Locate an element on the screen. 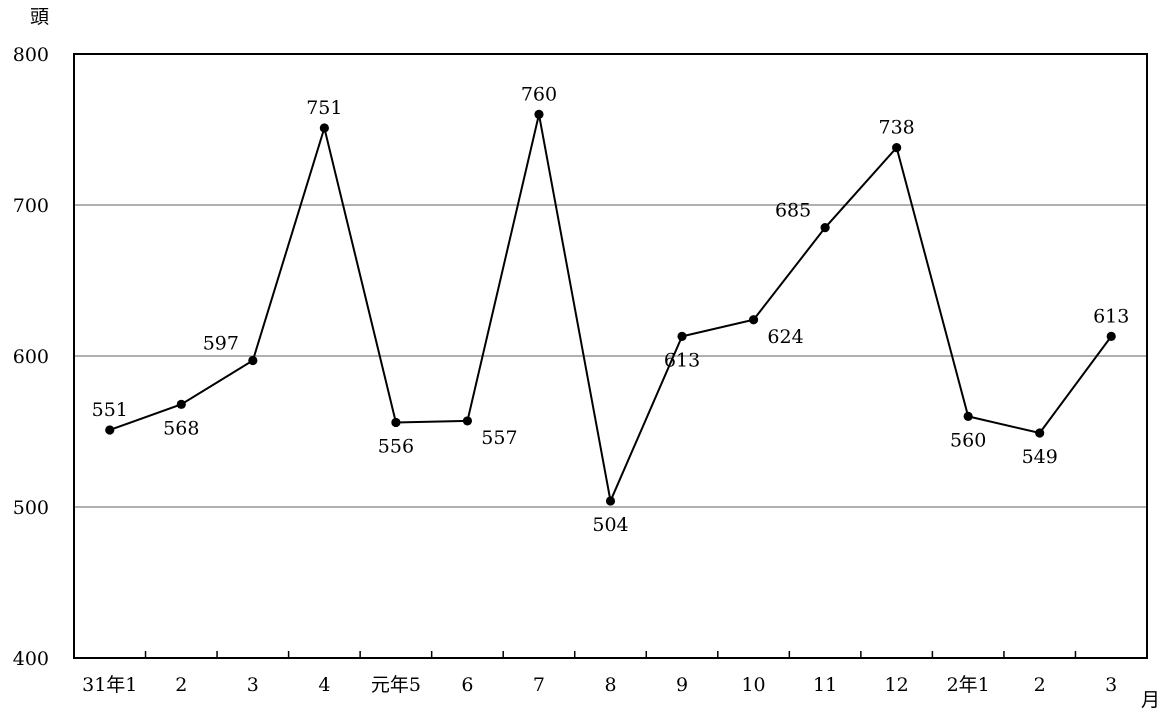 Image resolution: width=1161 pixels, height=713 pixels. x-axis-tick-labels: 31年1 2 3 4 元年5 6 7 8 9 10 11 12 2年1 2 3 is located at coordinates (599, 685).